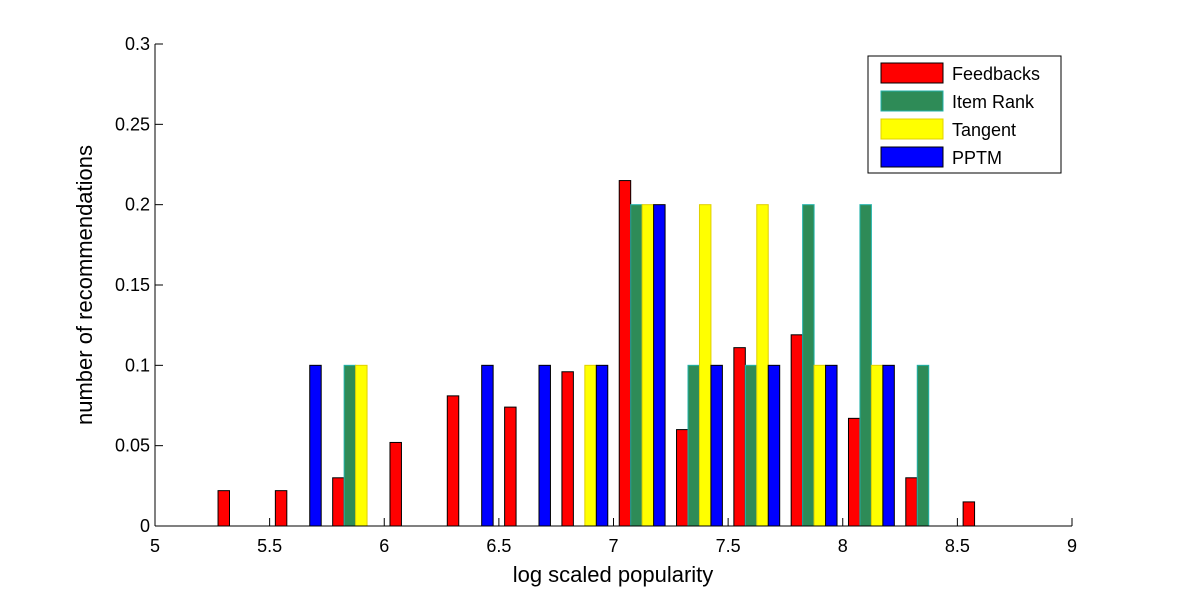  Describe the element at coordinates (84, 285) in the screenshot. I see `y-axis-title: number of recommendations` at that location.